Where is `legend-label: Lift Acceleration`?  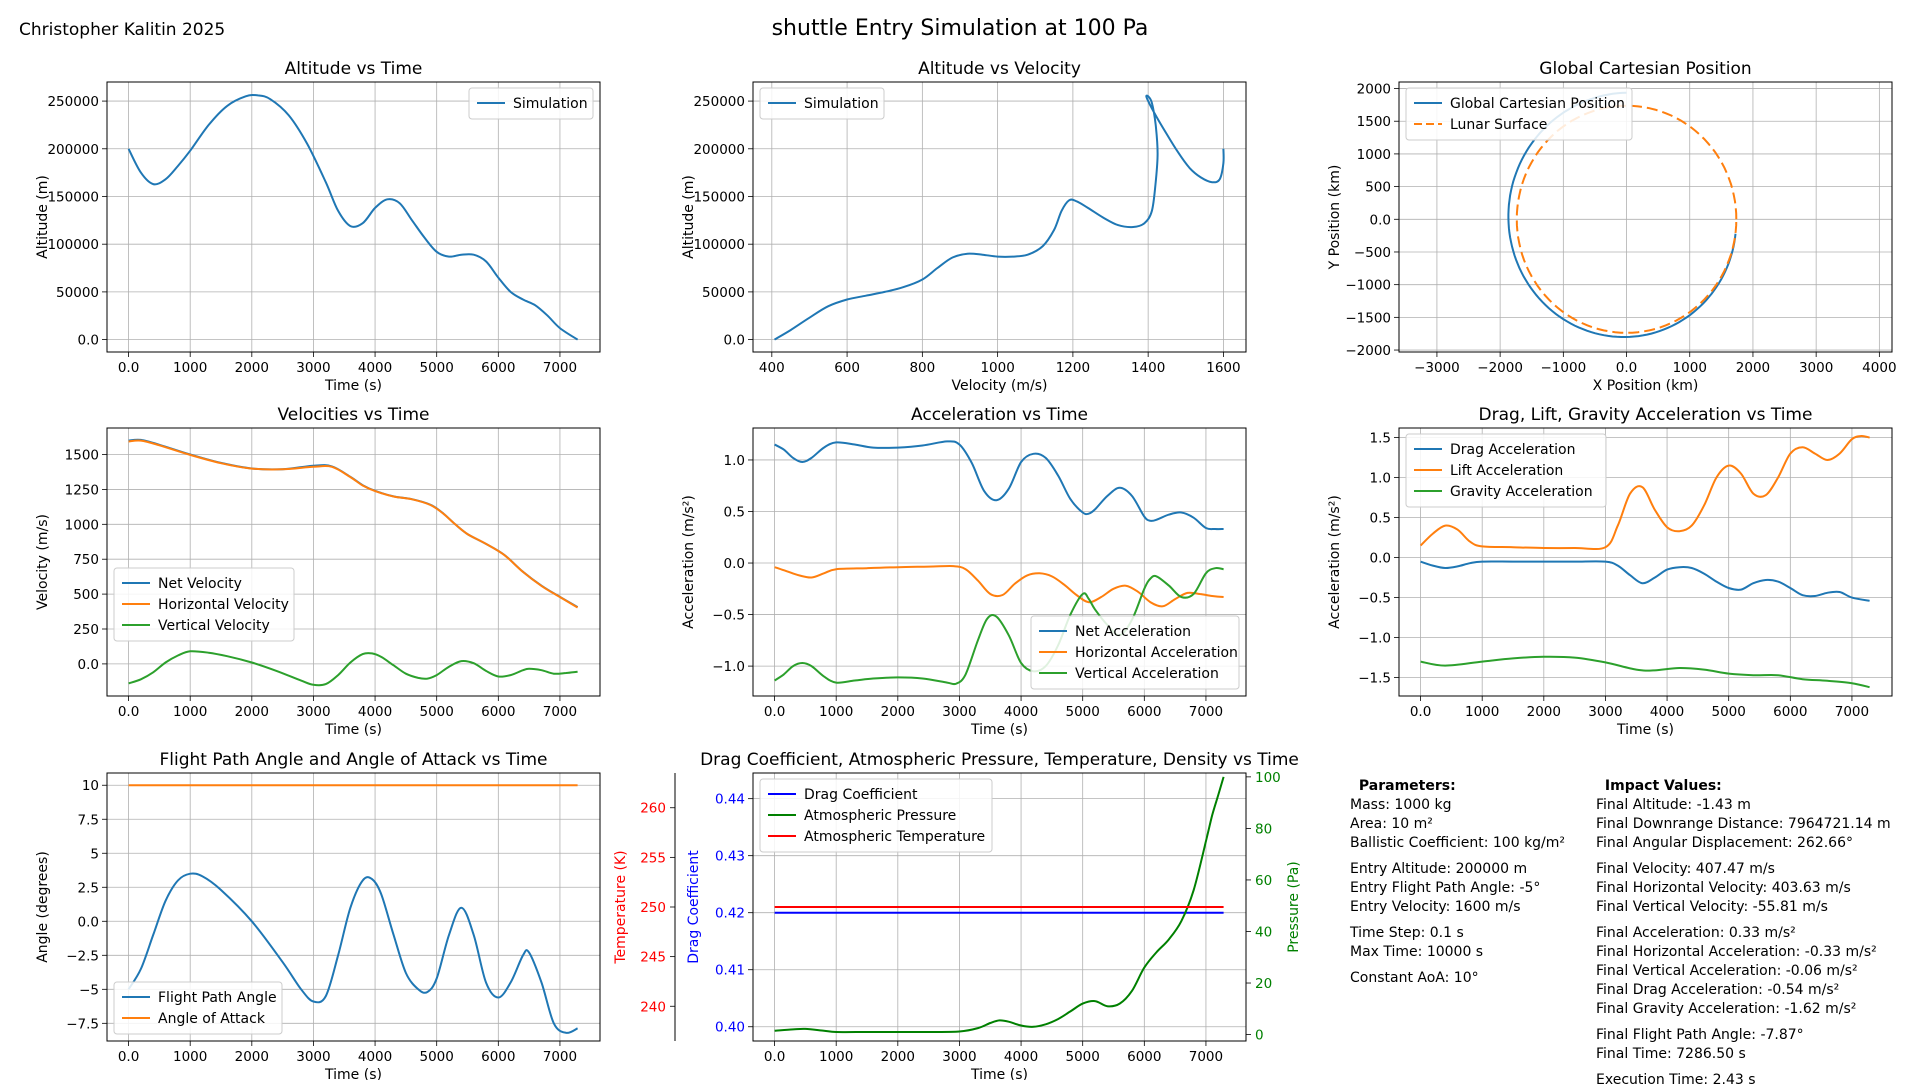 legend-label: Lift Acceleration is located at coordinates (1506, 471).